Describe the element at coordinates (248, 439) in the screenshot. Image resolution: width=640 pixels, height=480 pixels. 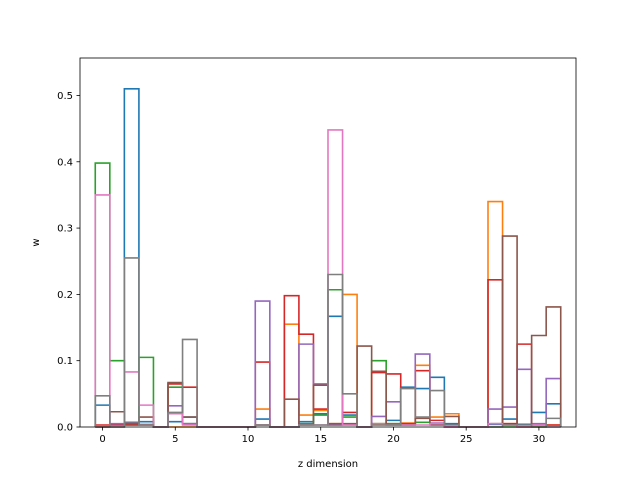
I see `x-tick-label: 10` at that location.